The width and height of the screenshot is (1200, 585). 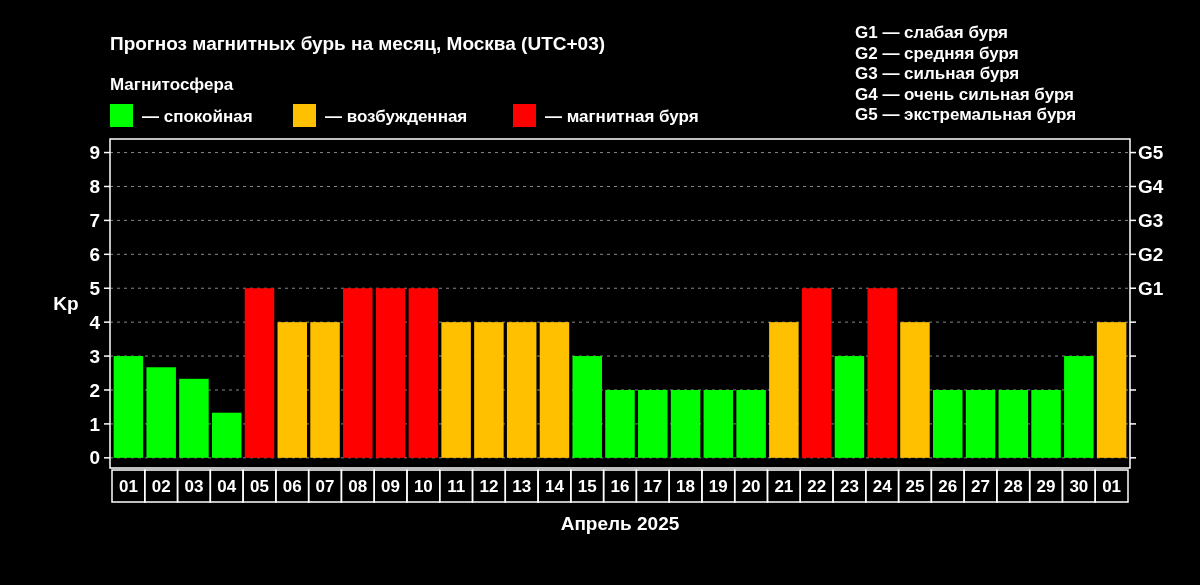 I want to click on x-tick-label: 22, so click(x=817, y=486).